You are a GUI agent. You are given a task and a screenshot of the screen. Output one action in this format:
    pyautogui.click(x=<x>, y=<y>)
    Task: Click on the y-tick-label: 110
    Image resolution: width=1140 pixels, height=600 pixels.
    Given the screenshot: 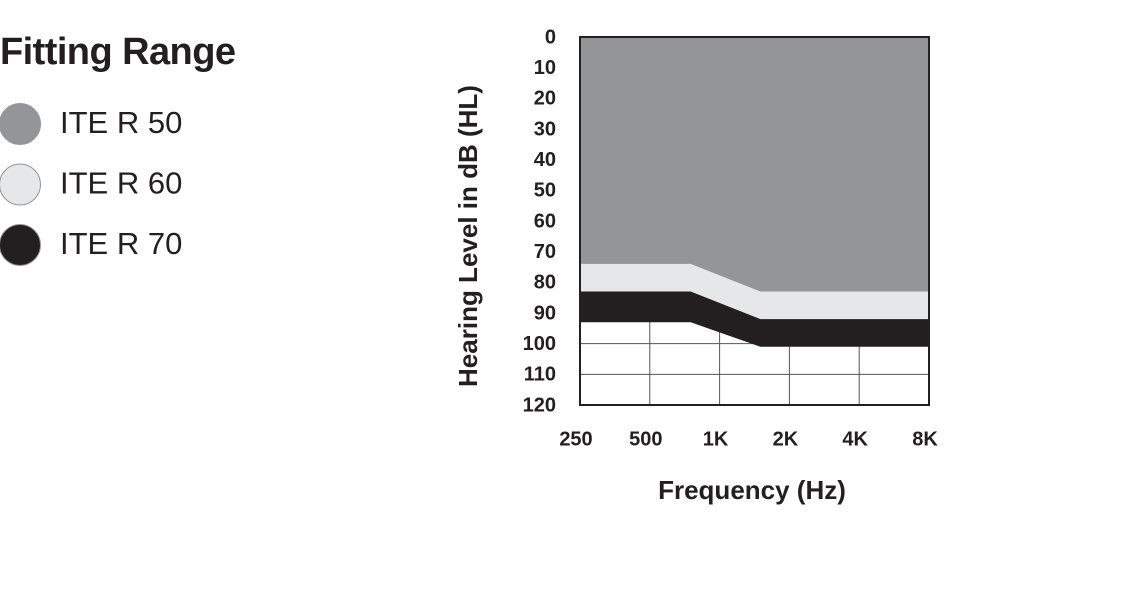 What is the action you would take?
    pyautogui.click(x=540, y=375)
    